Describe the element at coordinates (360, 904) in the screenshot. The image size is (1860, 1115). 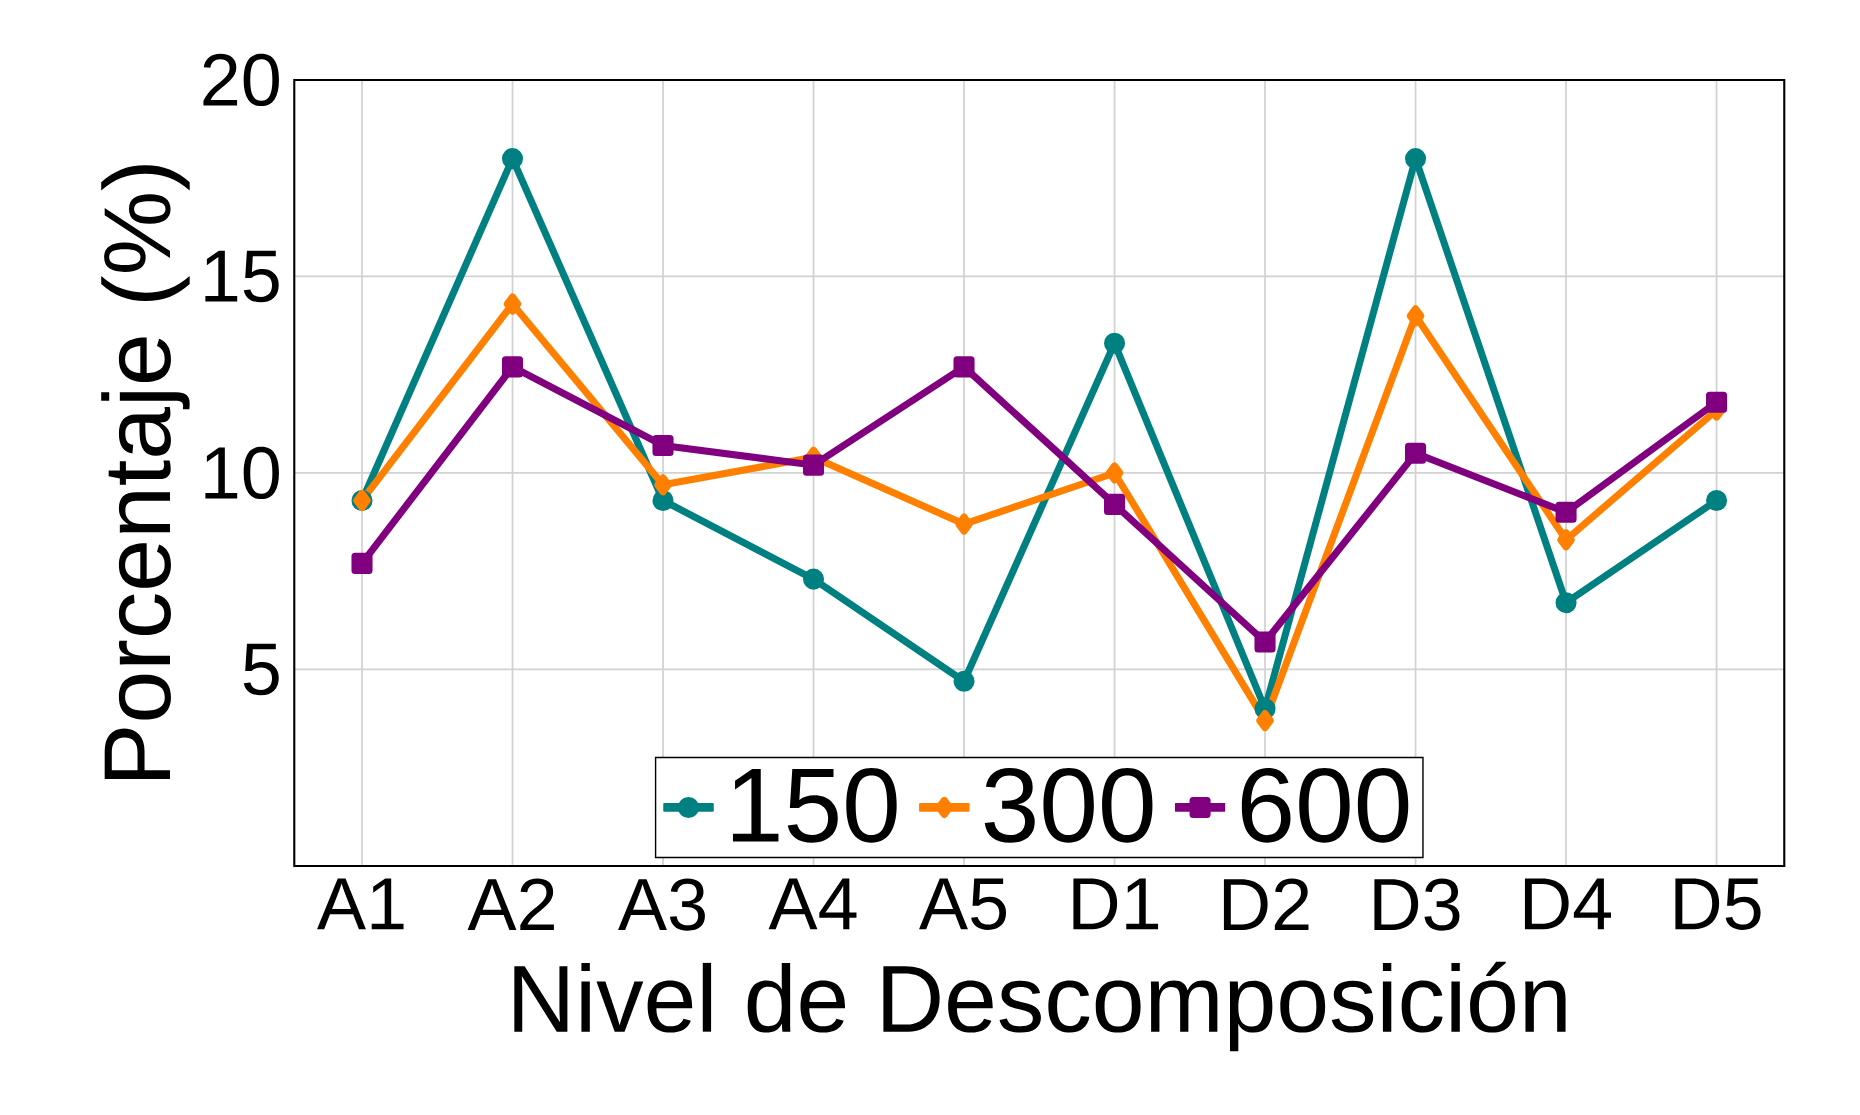
I see `x-tick-label: A1` at that location.